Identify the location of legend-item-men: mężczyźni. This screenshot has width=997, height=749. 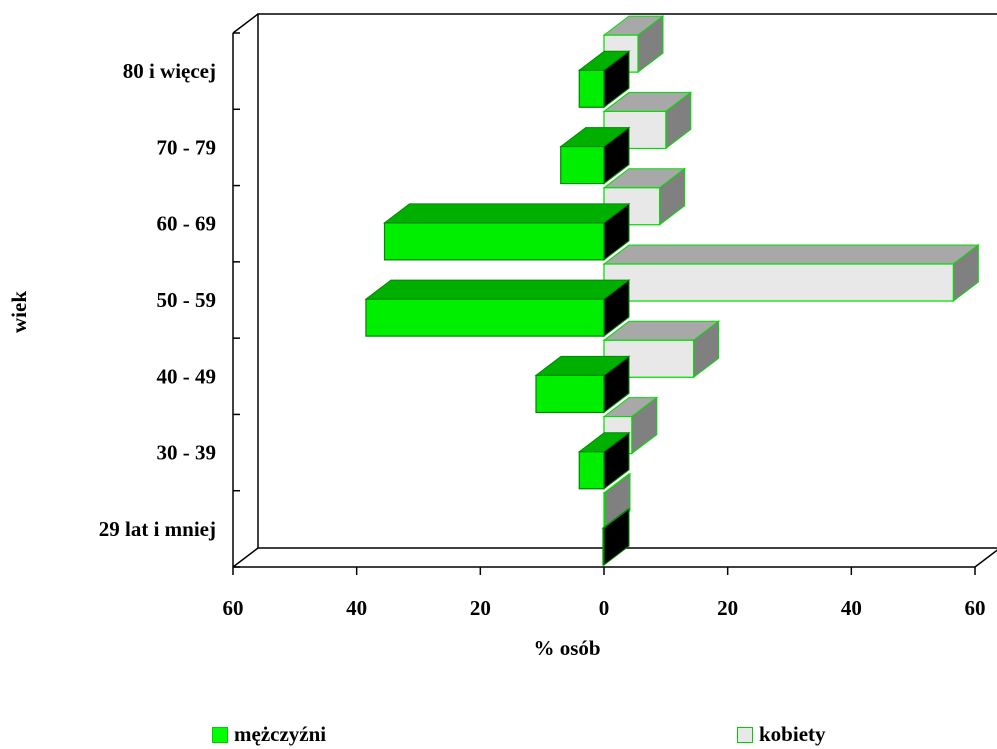
(269, 734).